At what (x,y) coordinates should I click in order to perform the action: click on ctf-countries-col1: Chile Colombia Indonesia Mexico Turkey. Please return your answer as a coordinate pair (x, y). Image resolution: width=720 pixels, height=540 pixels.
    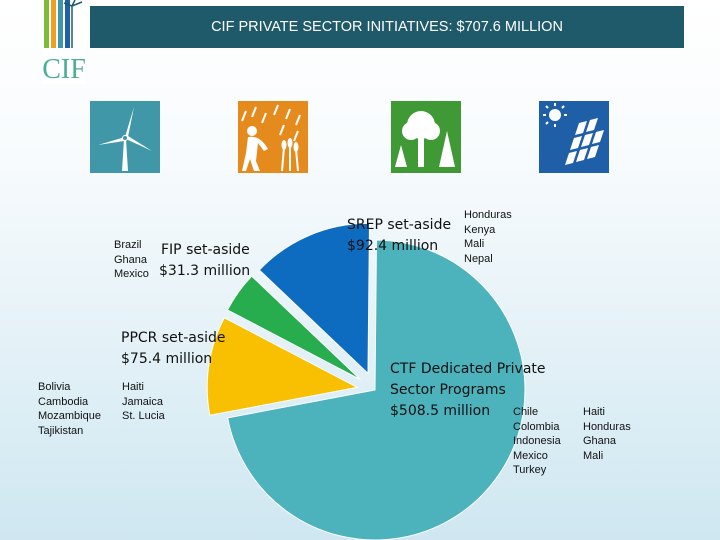
    Looking at the image, I should click on (537, 441).